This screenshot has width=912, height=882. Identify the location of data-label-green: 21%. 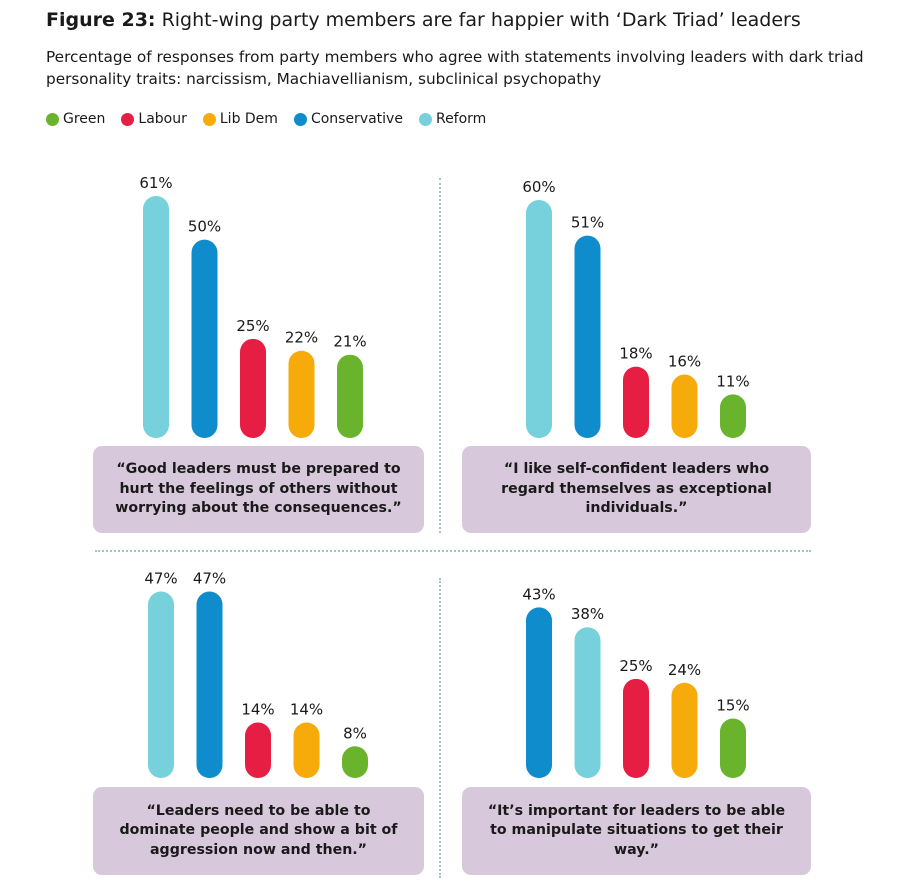
(349, 342).